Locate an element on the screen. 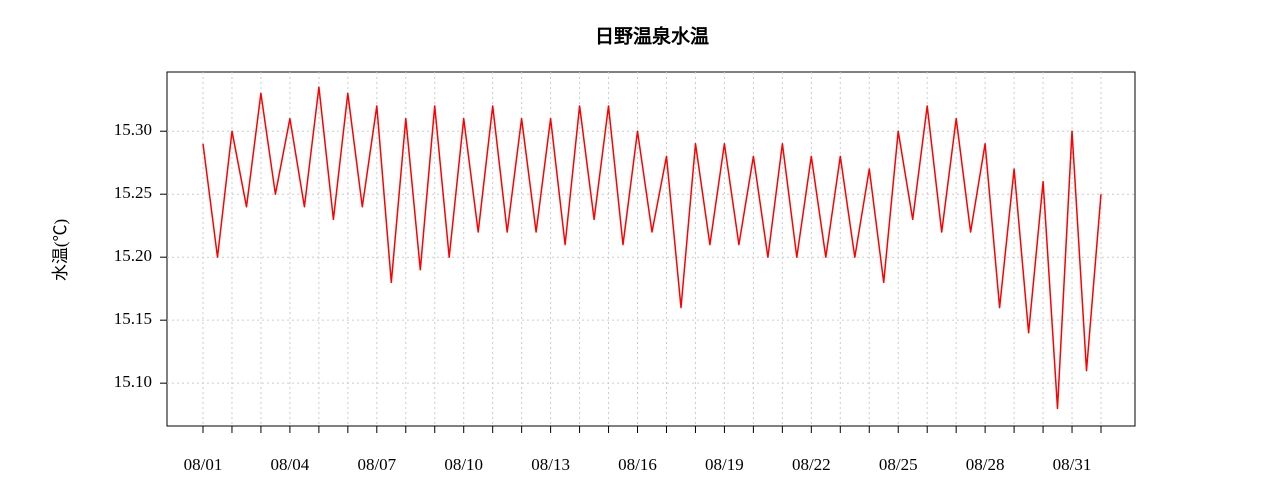 The width and height of the screenshot is (1280, 500). x-tick-label: 08/22 is located at coordinates (811, 464).